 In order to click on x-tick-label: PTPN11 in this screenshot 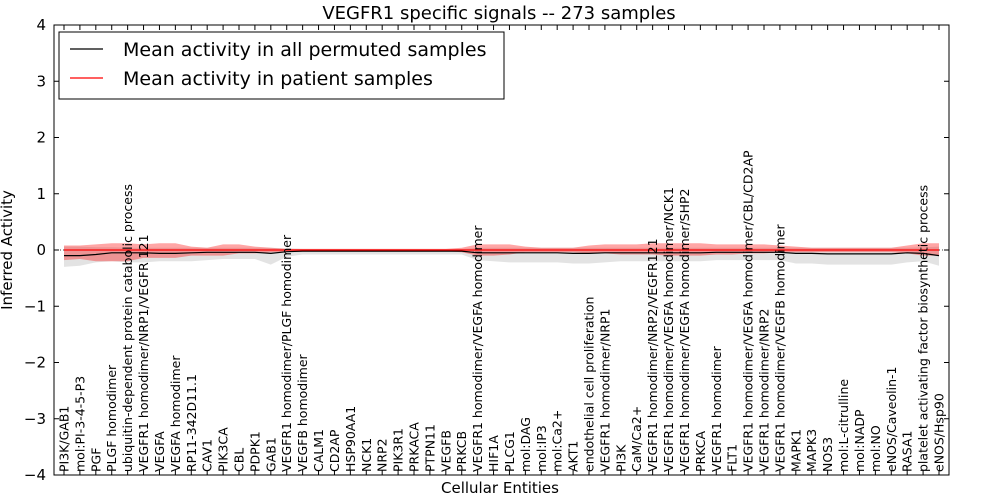, I will do `click(429, 448)`.